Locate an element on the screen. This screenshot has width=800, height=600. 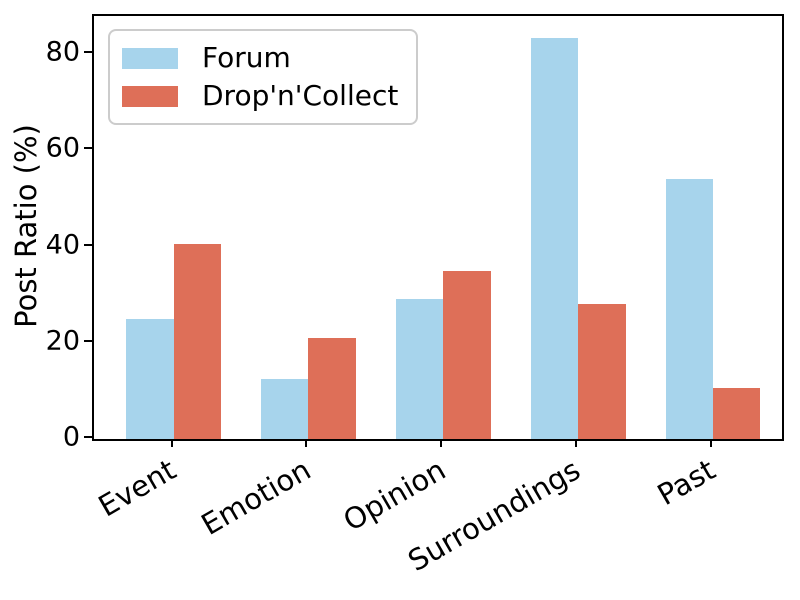
legend-item-forum: Forum is located at coordinates (260, 58).